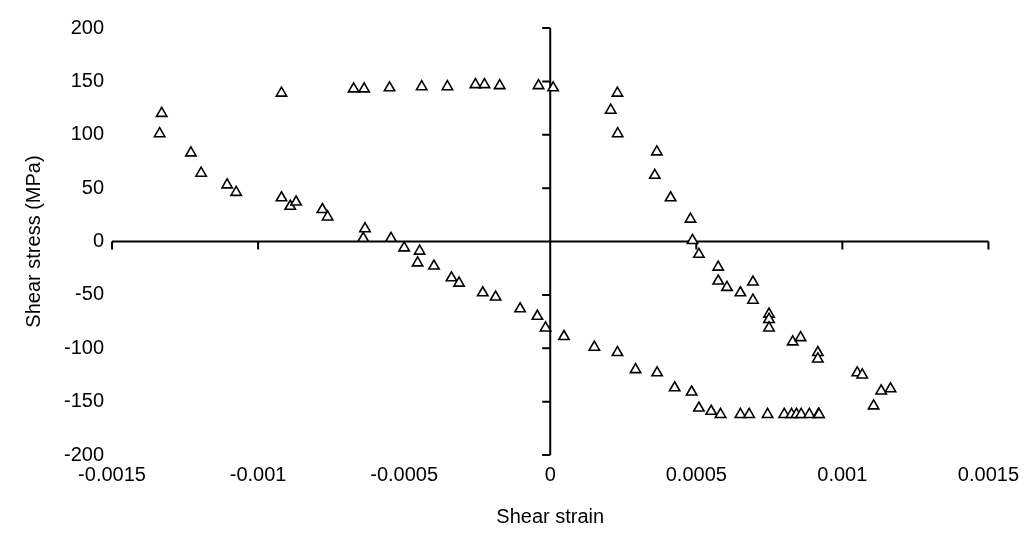 The height and width of the screenshot is (546, 1035). I want to click on y-tick-label: -200, so click(84, 453).